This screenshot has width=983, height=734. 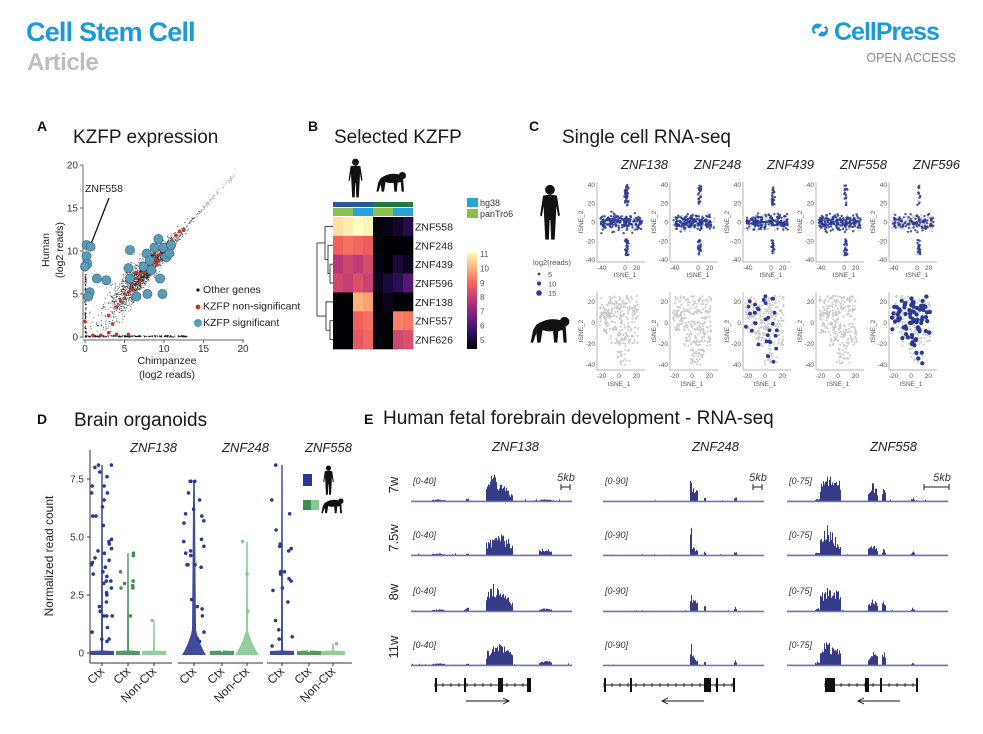 I want to click on panel-a-title: KZFP expression, so click(x=145, y=137).